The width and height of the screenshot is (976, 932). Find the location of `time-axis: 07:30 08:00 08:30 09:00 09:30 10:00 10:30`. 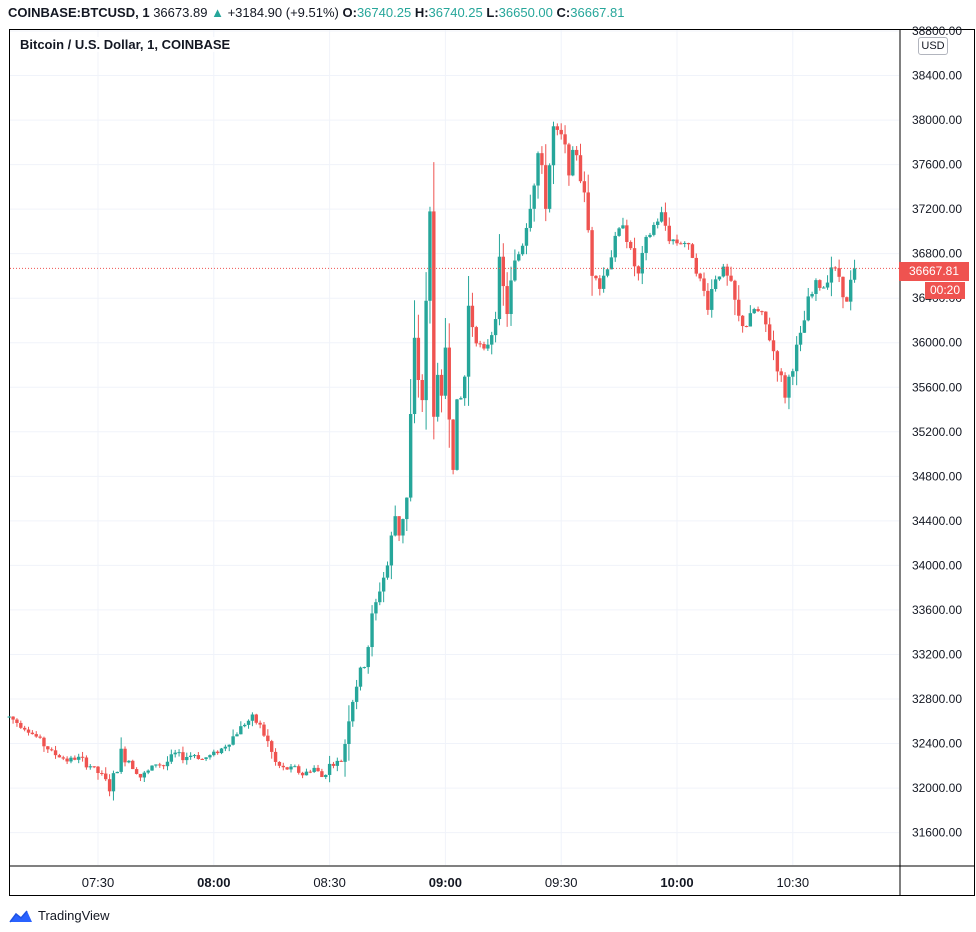

time-axis: 07:30 08:00 08:30 09:00 09:30 10:00 10:30 is located at coordinates (445, 882).